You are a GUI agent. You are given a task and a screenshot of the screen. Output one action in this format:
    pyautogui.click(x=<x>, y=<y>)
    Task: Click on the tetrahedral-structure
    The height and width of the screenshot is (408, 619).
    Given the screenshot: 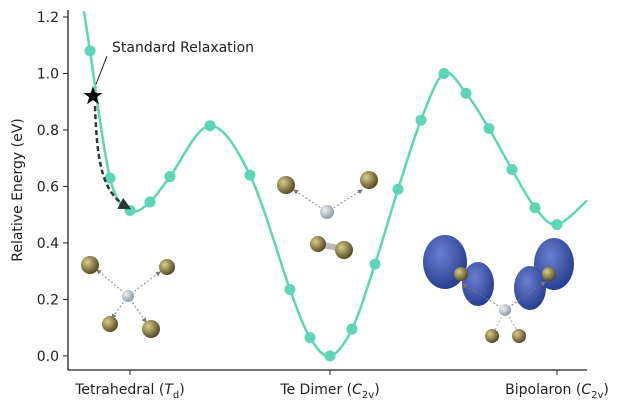 What is the action you would take?
    pyautogui.click(x=128, y=297)
    